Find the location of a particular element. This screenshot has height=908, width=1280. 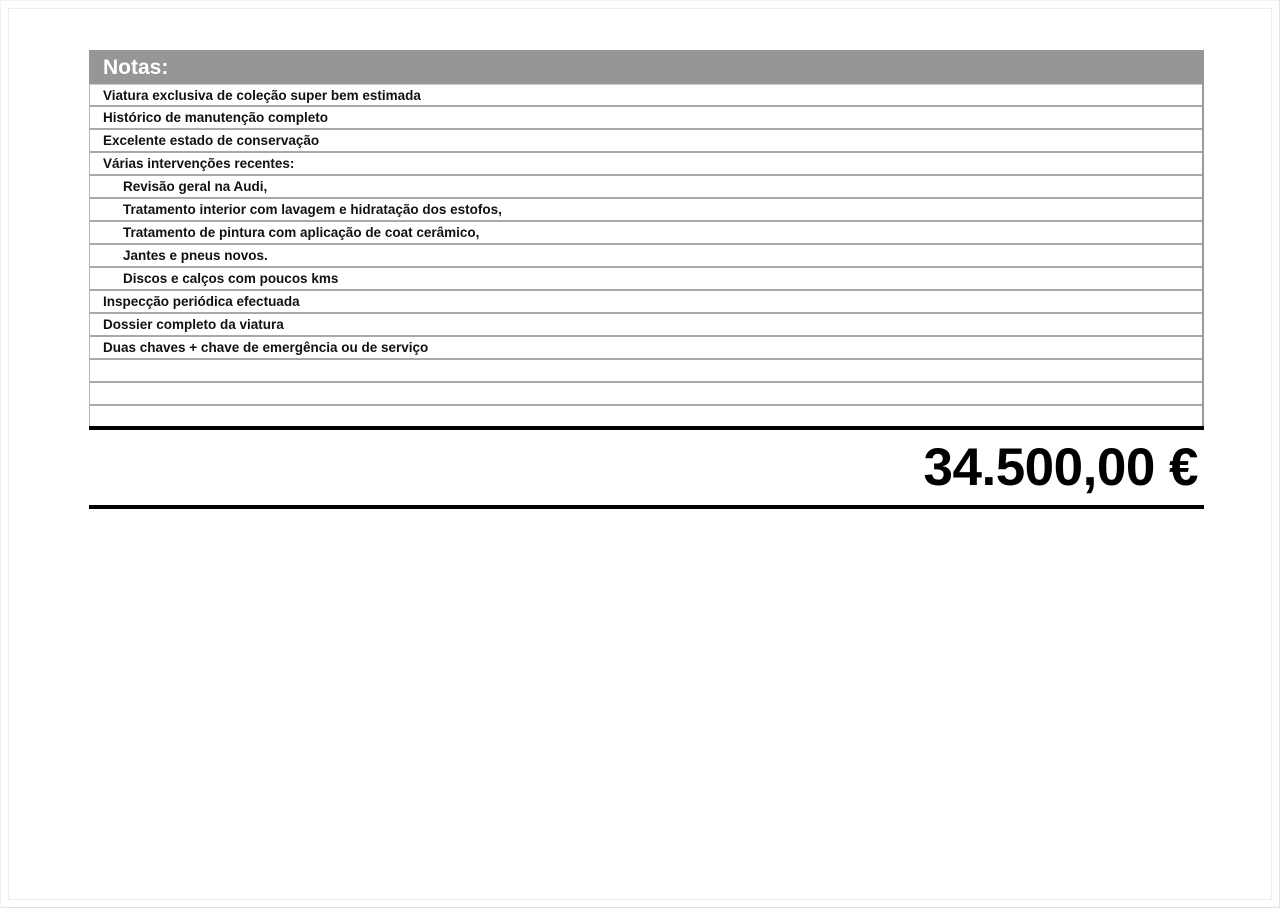

note-row-text: Jantes e pneus novos. is located at coordinates (195, 255).